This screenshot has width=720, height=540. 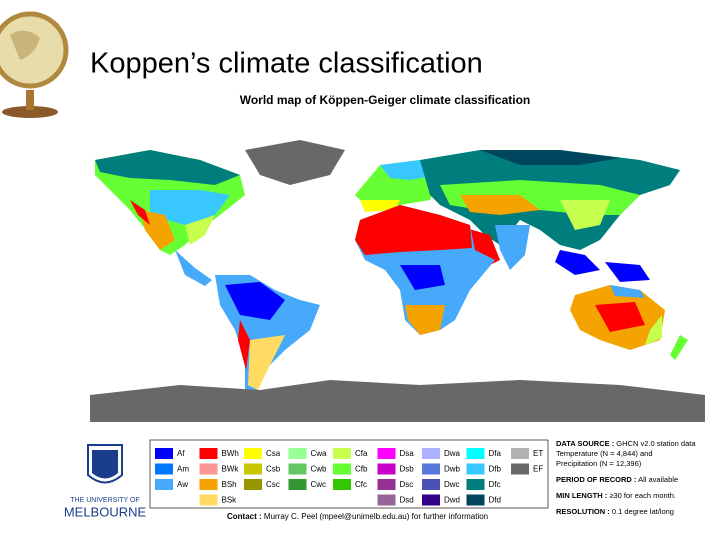 I want to click on legend-code: Dfd, so click(x=495, y=500).